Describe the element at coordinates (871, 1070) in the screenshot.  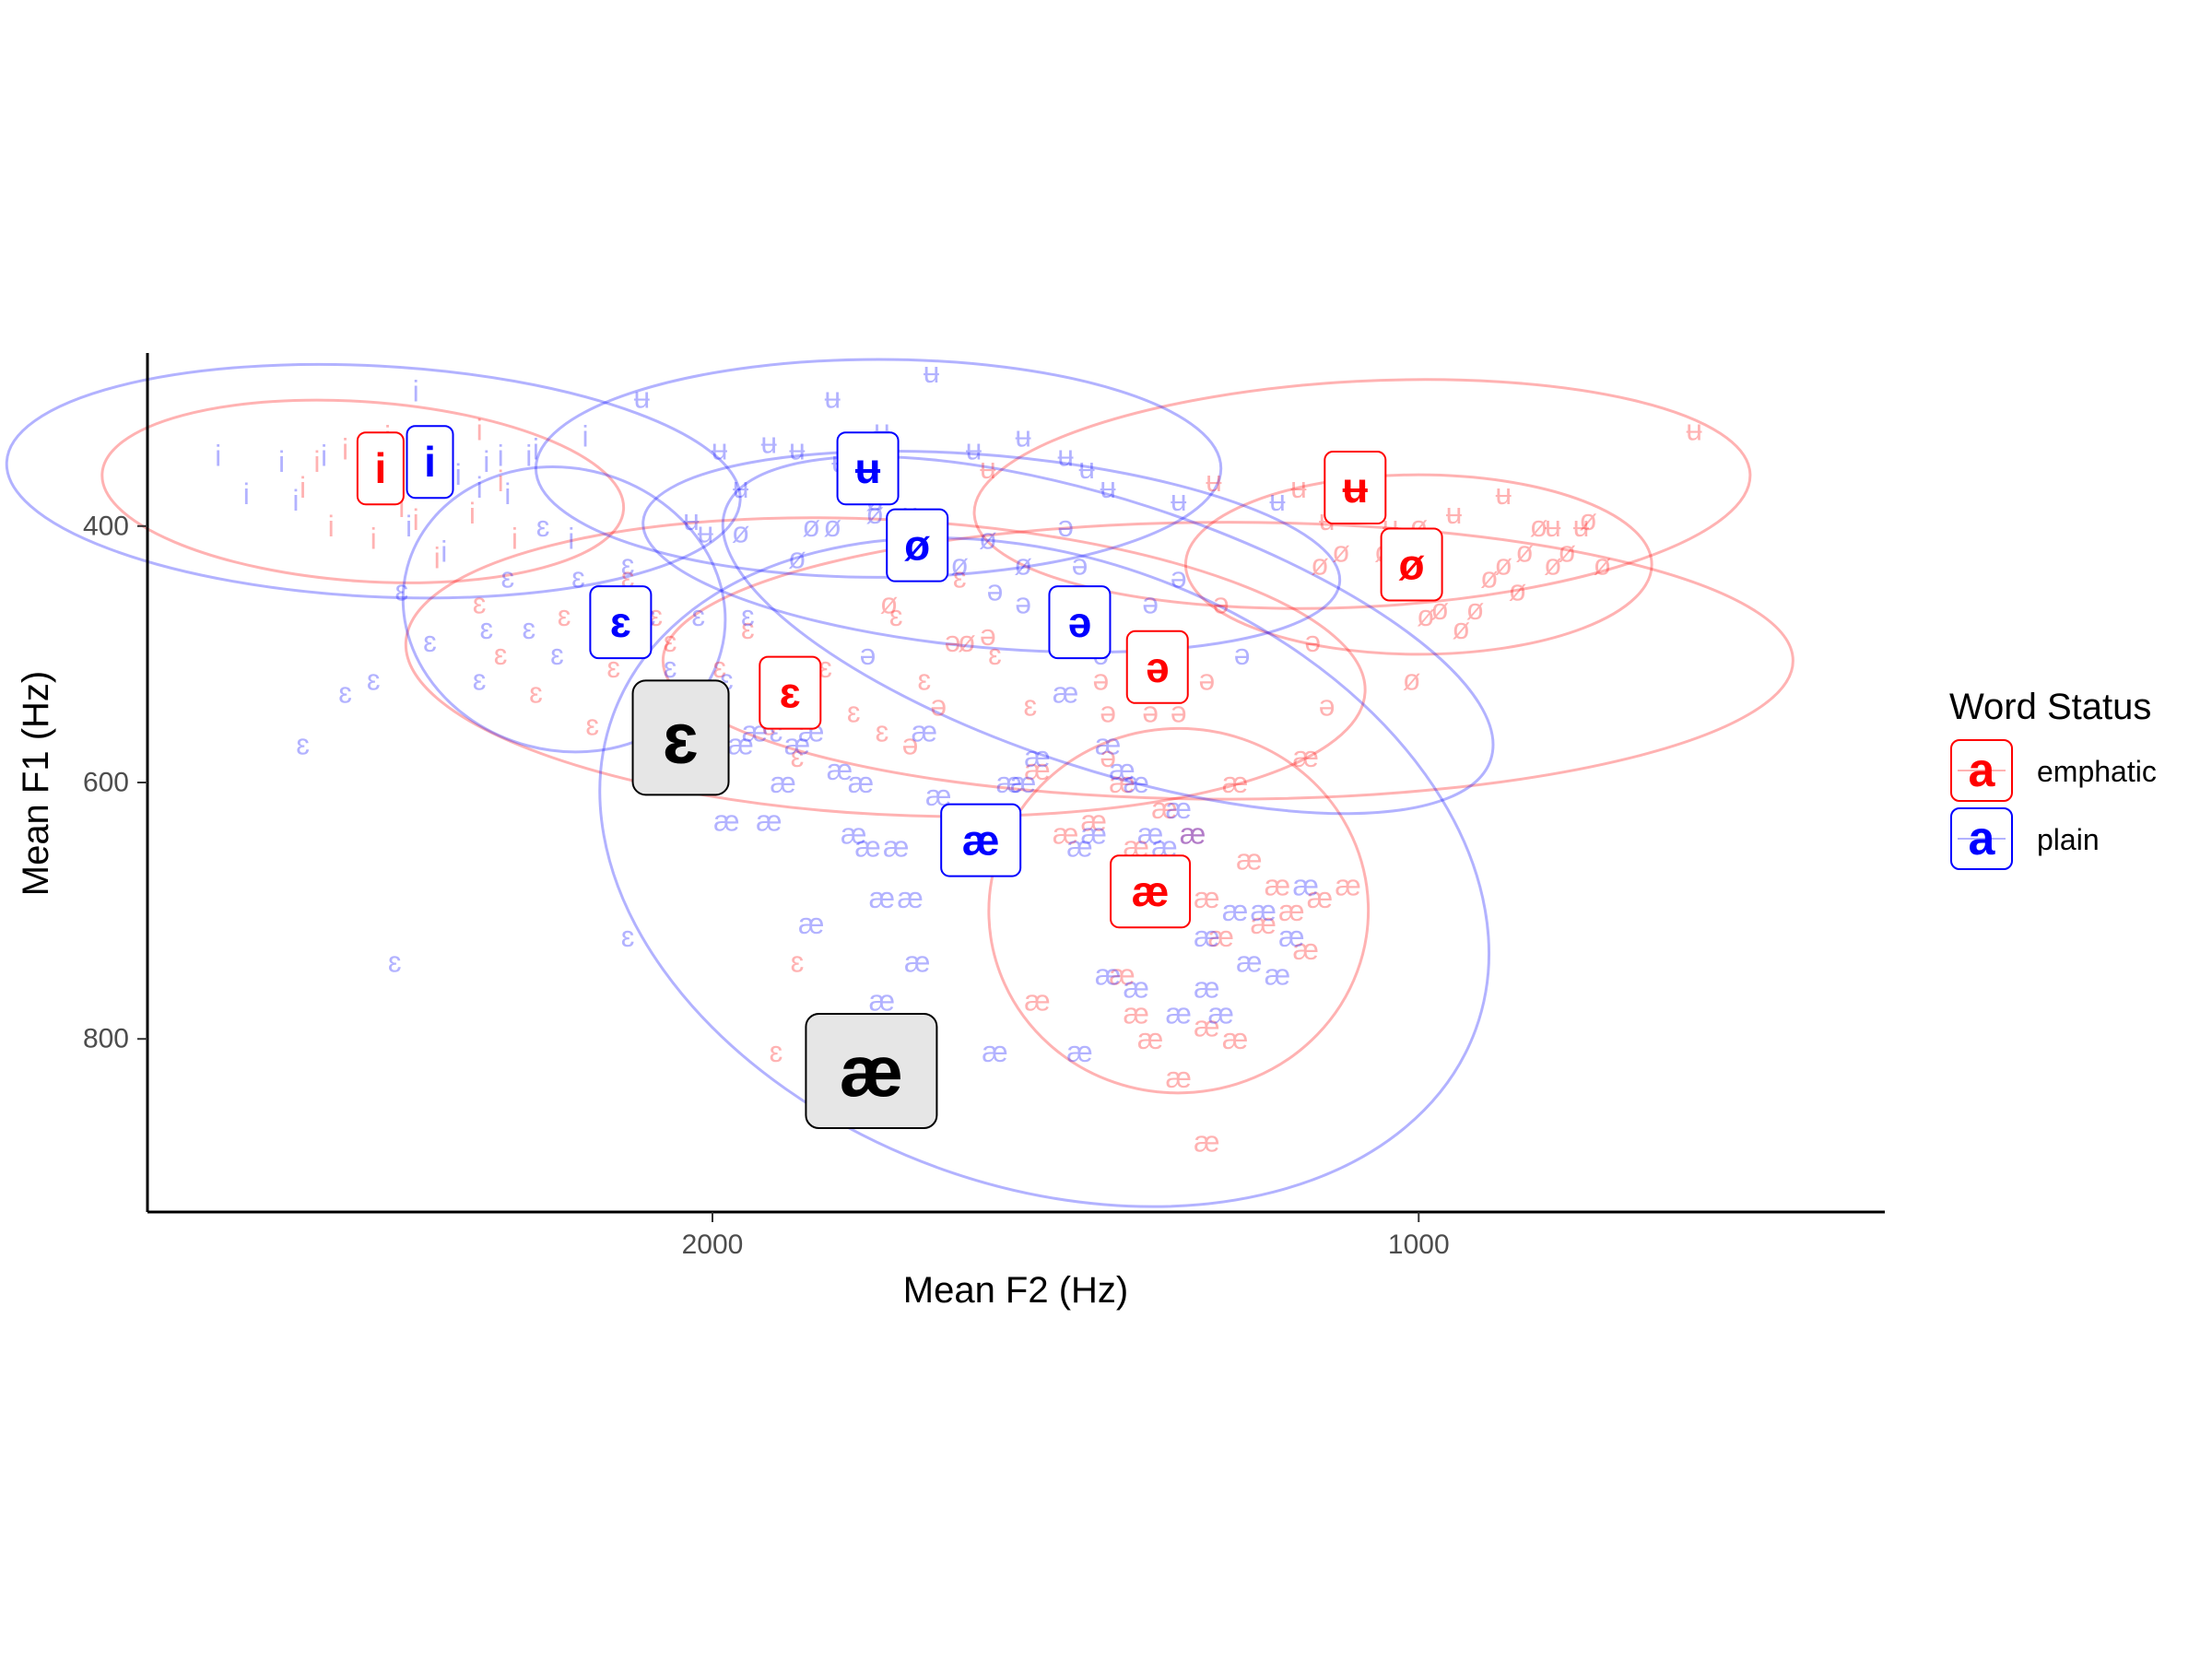
I see `overall-mean-ae: æ` at that location.